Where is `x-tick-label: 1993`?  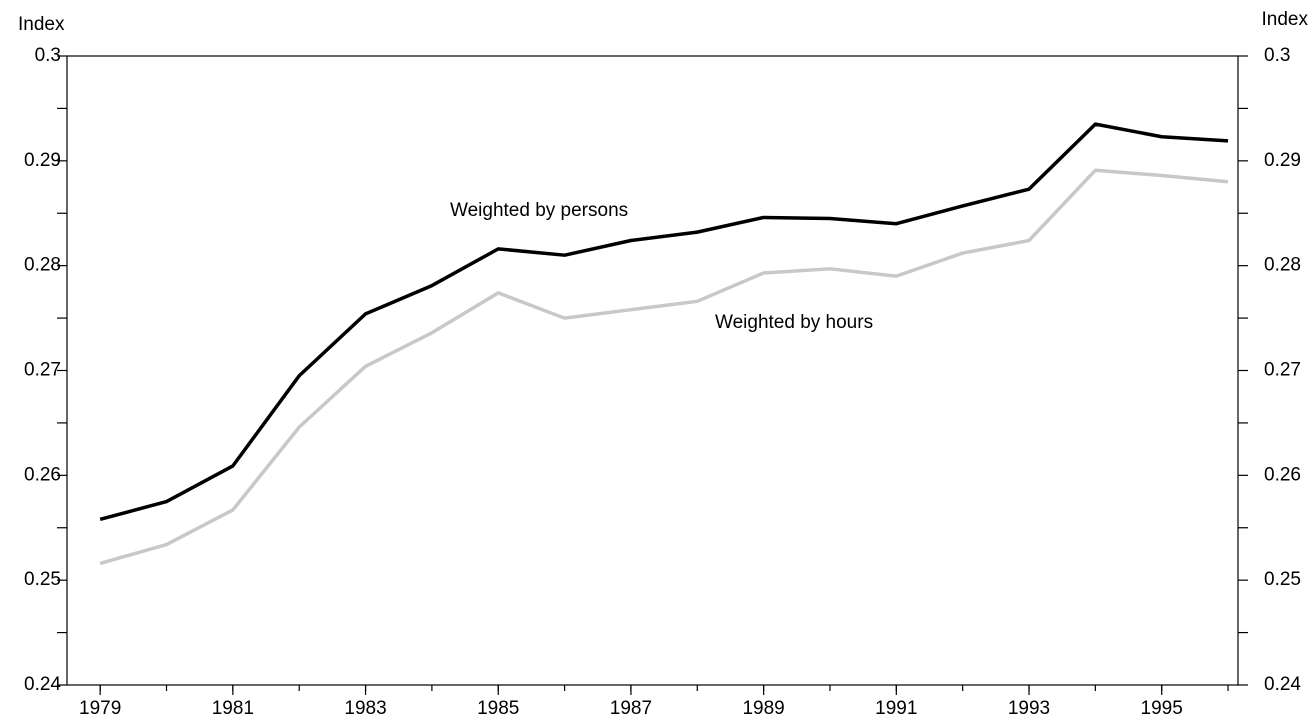
x-tick-label: 1993 is located at coordinates (1029, 708).